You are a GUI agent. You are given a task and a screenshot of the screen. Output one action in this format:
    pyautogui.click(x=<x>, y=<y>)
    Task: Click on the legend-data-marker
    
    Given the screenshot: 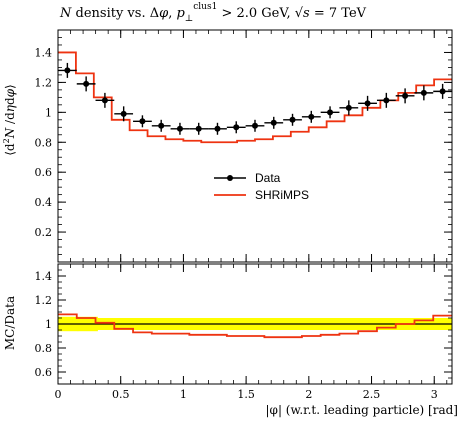 What is the action you would take?
    pyautogui.click(x=230, y=178)
    